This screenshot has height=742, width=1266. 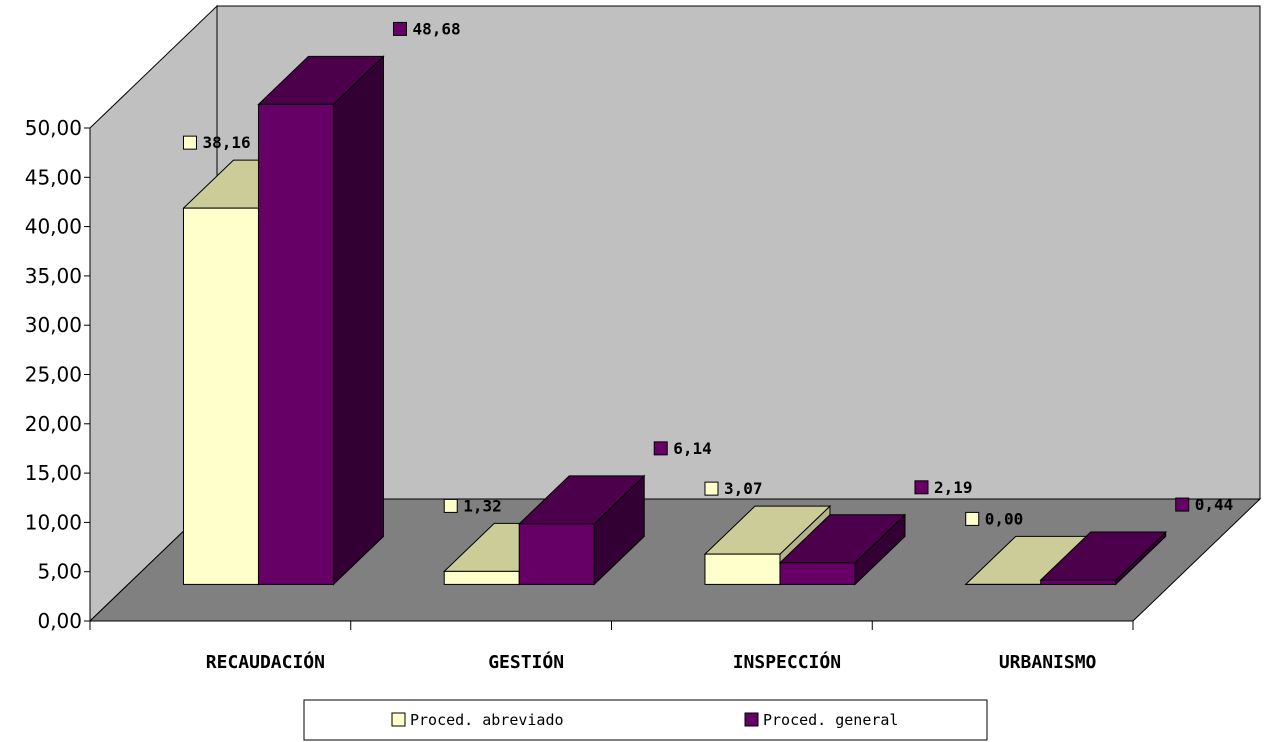 What do you see at coordinates (53, 227) in the screenshot?
I see `y-tick-label: 40,00` at bounding box center [53, 227].